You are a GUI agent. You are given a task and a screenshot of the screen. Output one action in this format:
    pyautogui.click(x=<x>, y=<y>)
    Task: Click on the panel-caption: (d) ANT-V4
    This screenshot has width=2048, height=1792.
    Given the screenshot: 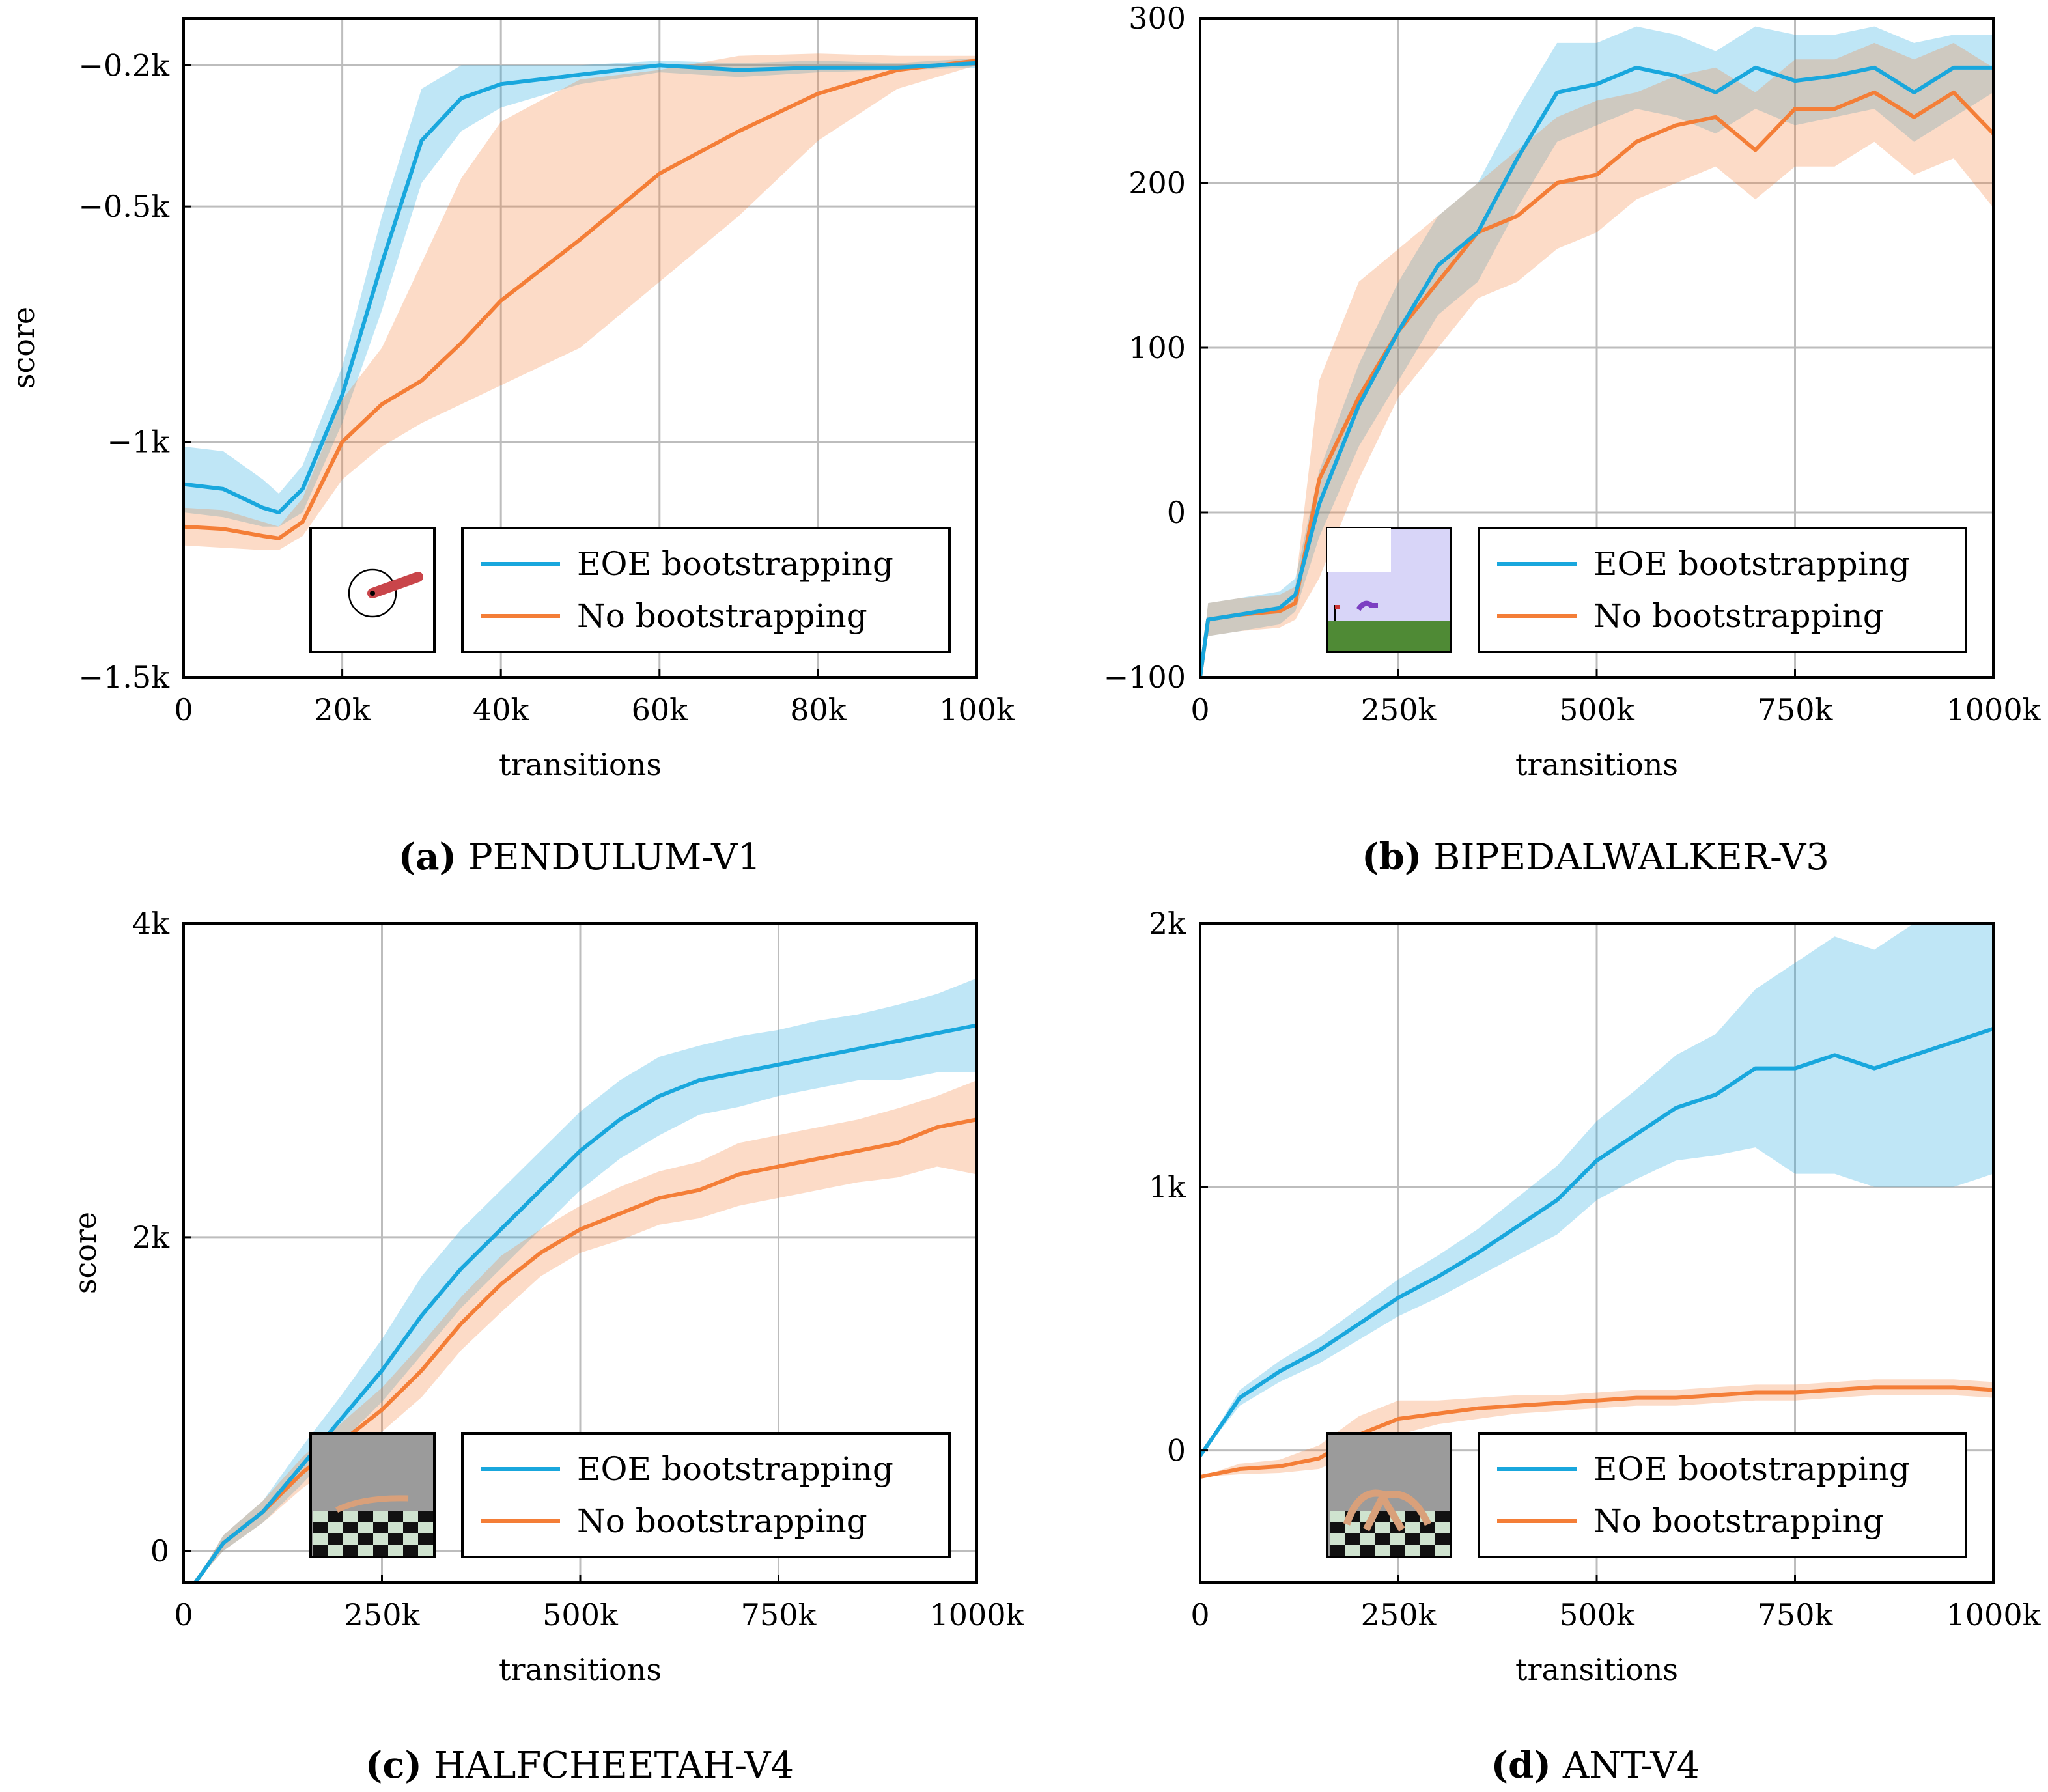 What is the action you would take?
    pyautogui.click(x=1595, y=1766)
    